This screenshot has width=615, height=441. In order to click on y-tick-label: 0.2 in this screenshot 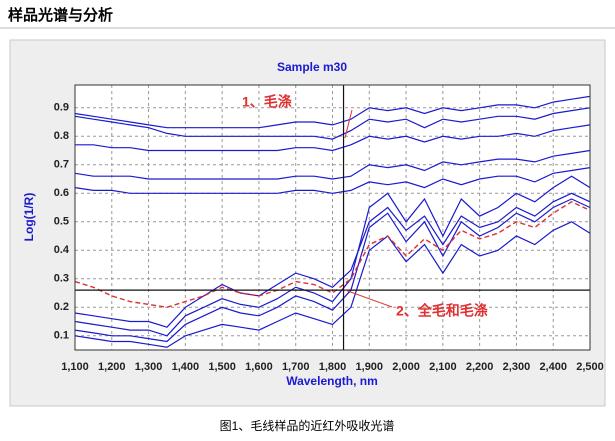, I will do `click(61, 307)`.